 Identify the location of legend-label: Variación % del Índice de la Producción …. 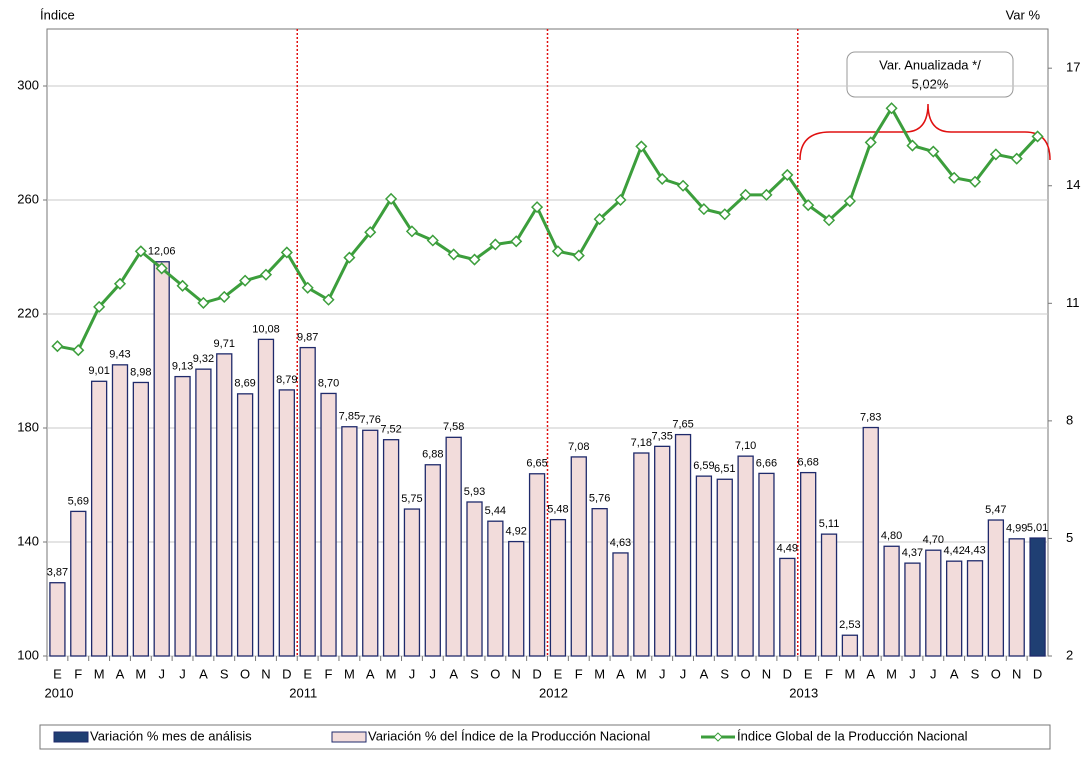
(509, 735).